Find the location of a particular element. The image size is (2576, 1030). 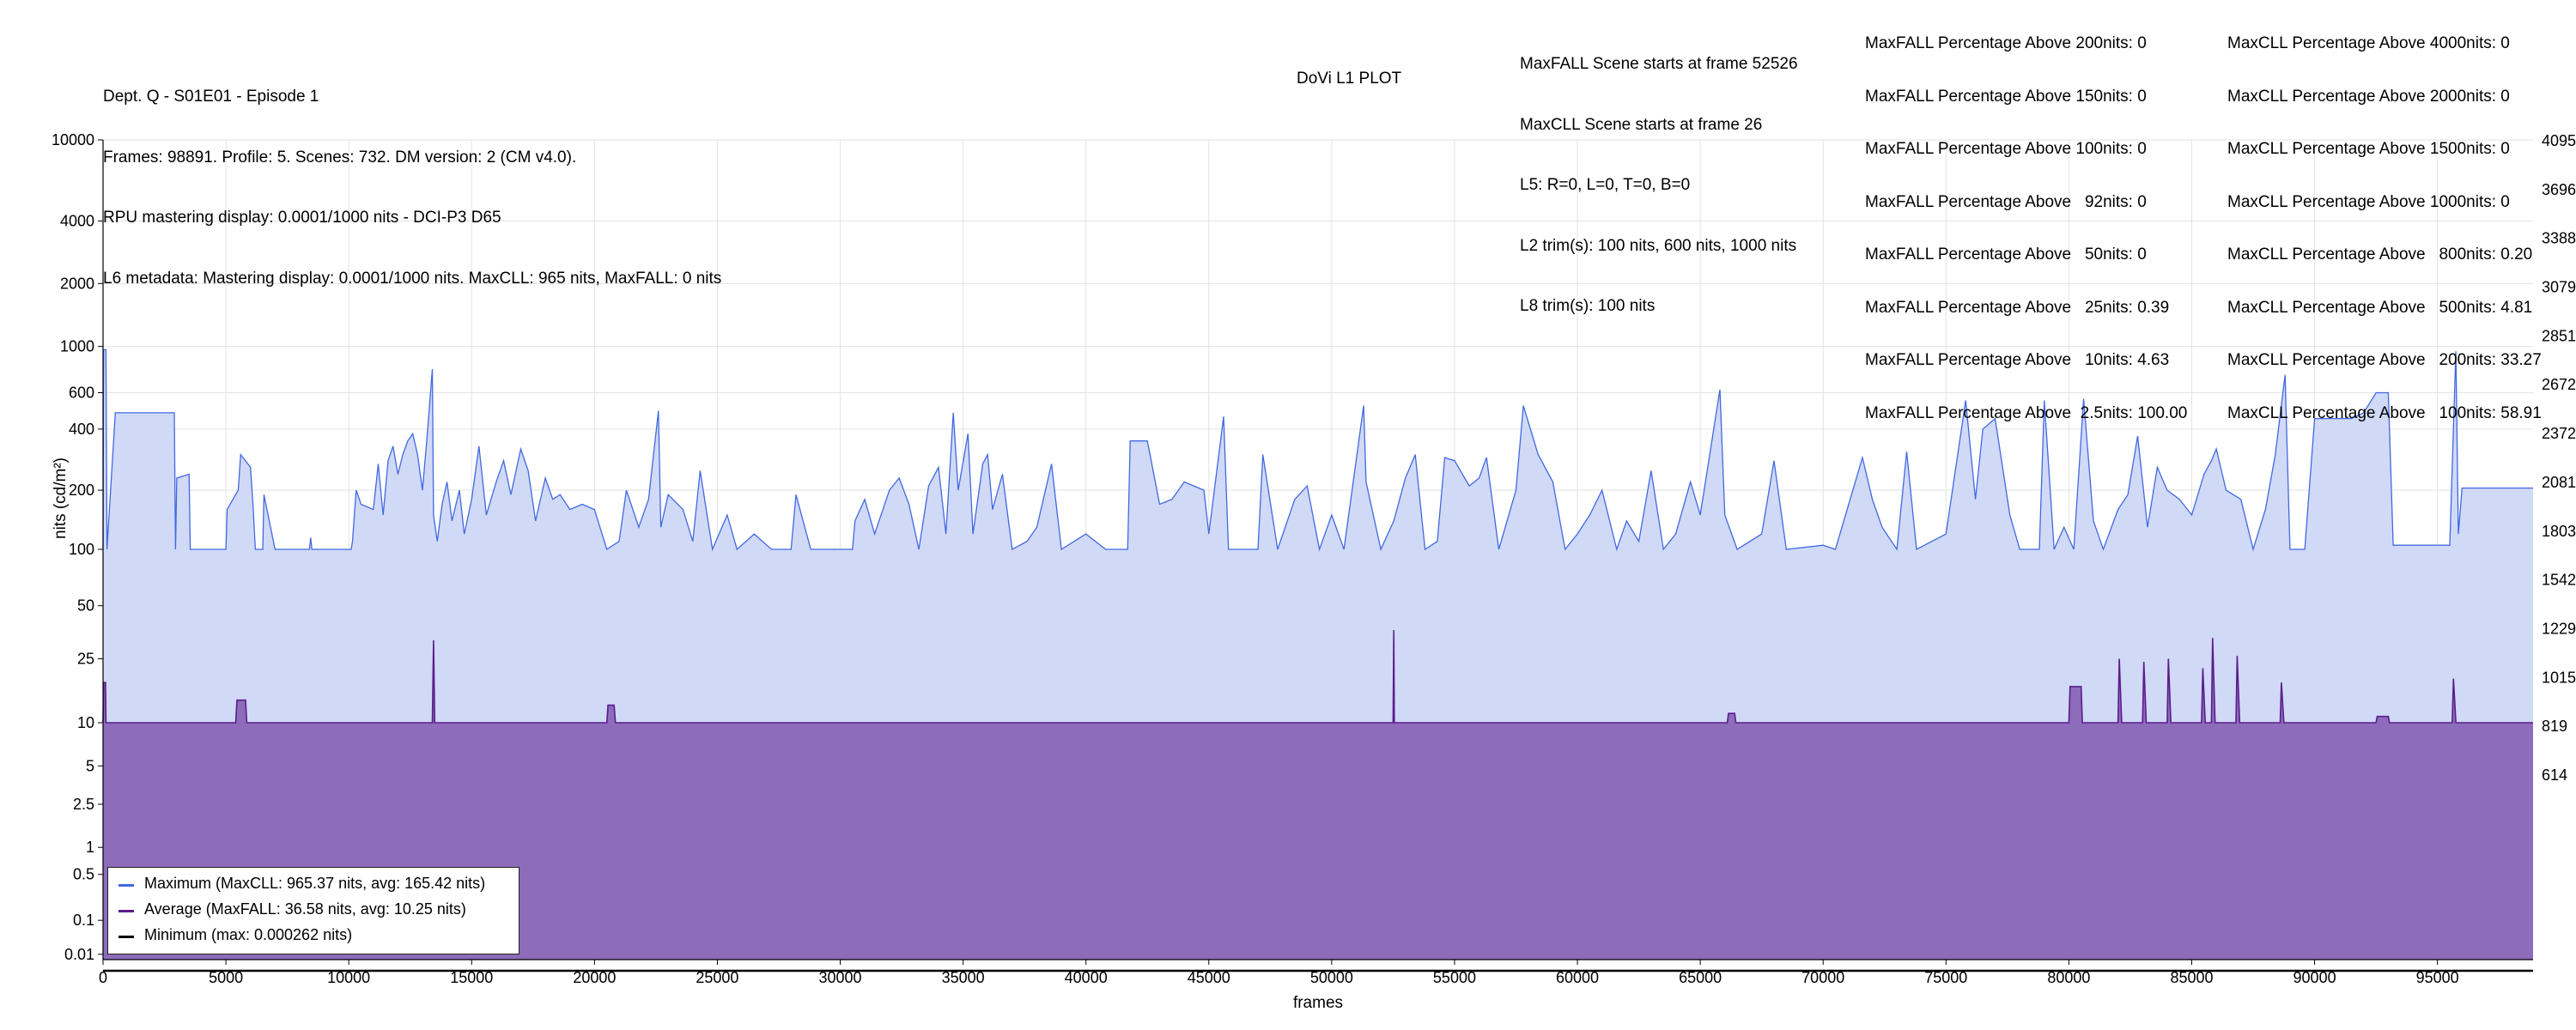

right-y-tick-label: 2081 is located at coordinates (2559, 482).